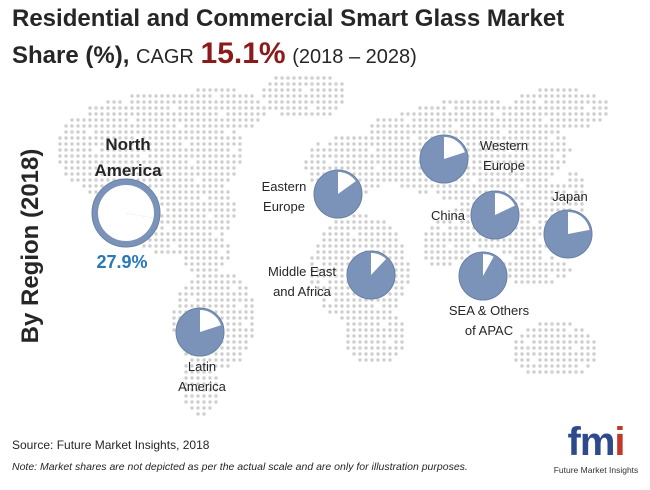 Image resolution: width=650 pixels, height=490 pixels. Describe the element at coordinates (243, 53) in the screenshot. I see `cagr-value: 15.1%` at that location.